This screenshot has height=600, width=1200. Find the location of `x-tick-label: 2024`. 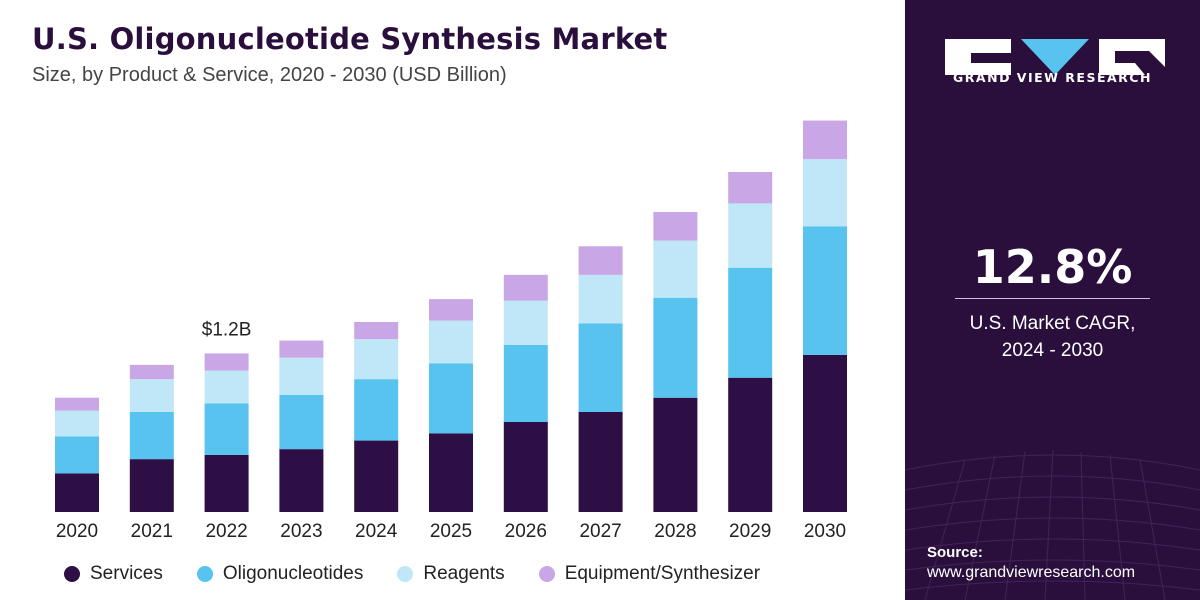

x-tick-label: 2024 is located at coordinates (376, 531).